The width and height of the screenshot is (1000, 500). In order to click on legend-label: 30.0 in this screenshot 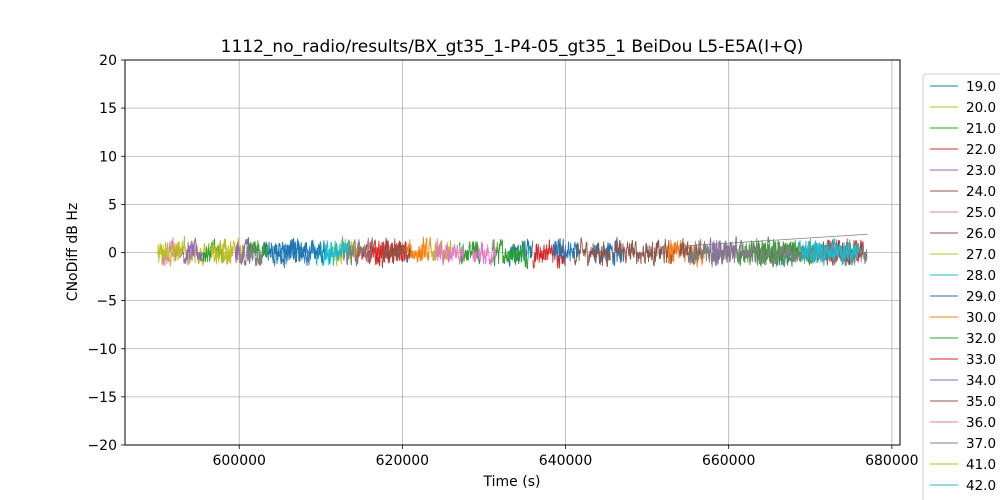, I will do `click(981, 318)`.